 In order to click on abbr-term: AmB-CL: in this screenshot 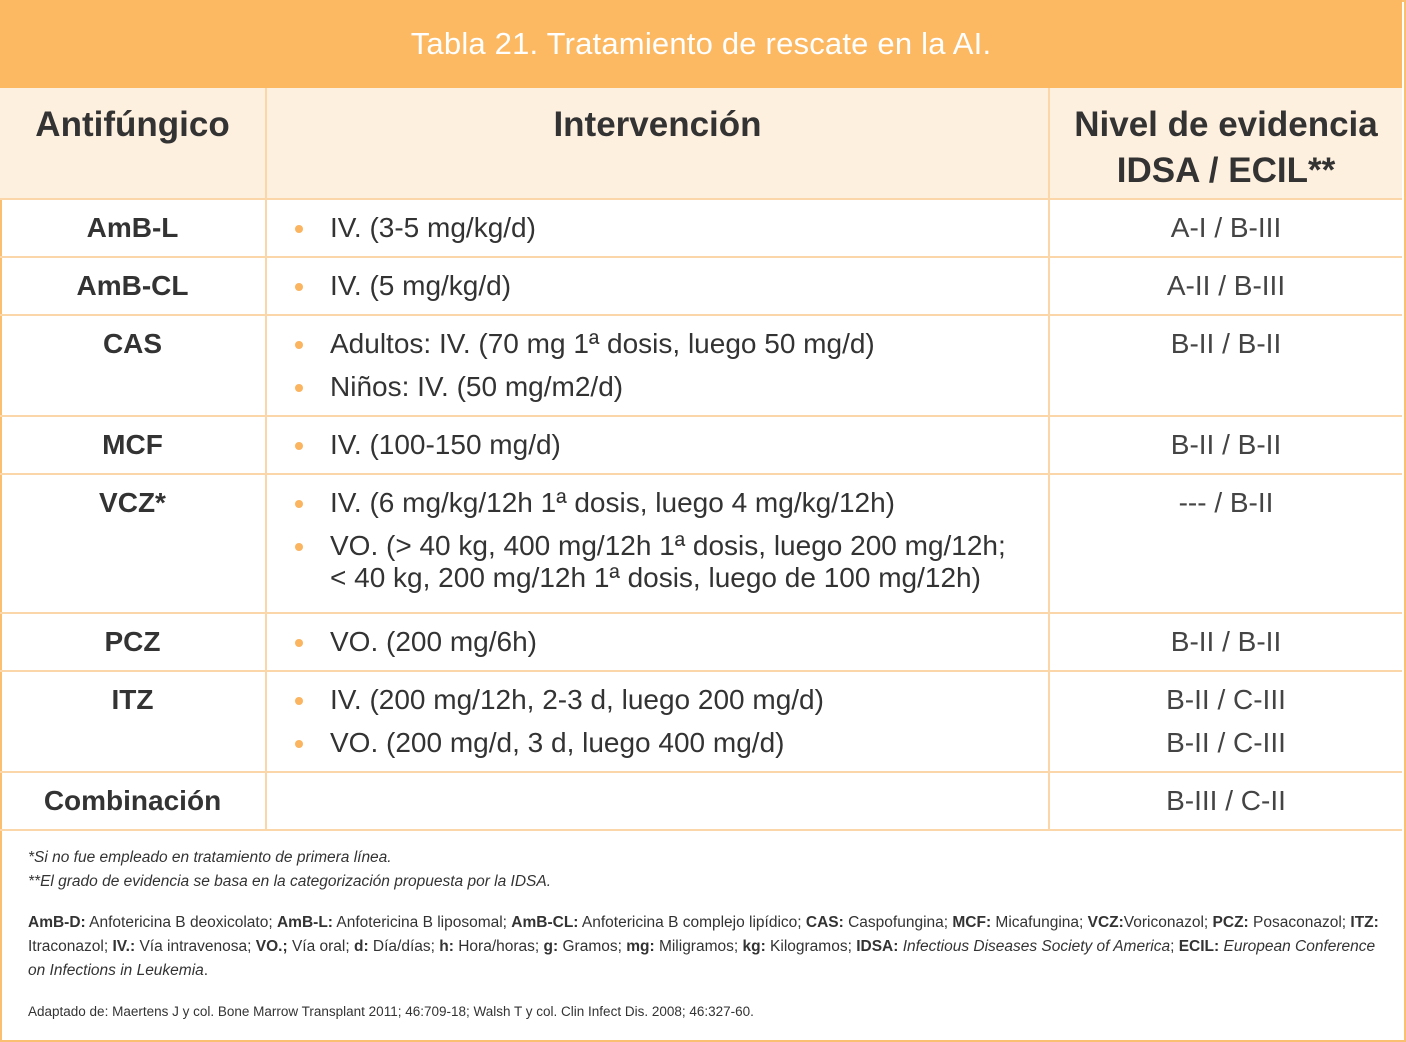, I will do `click(545, 922)`.